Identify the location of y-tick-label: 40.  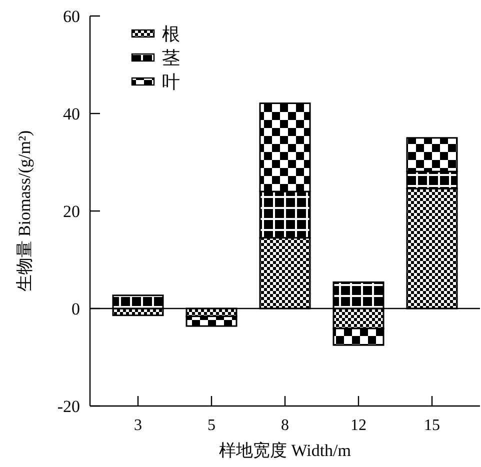
(71, 114).